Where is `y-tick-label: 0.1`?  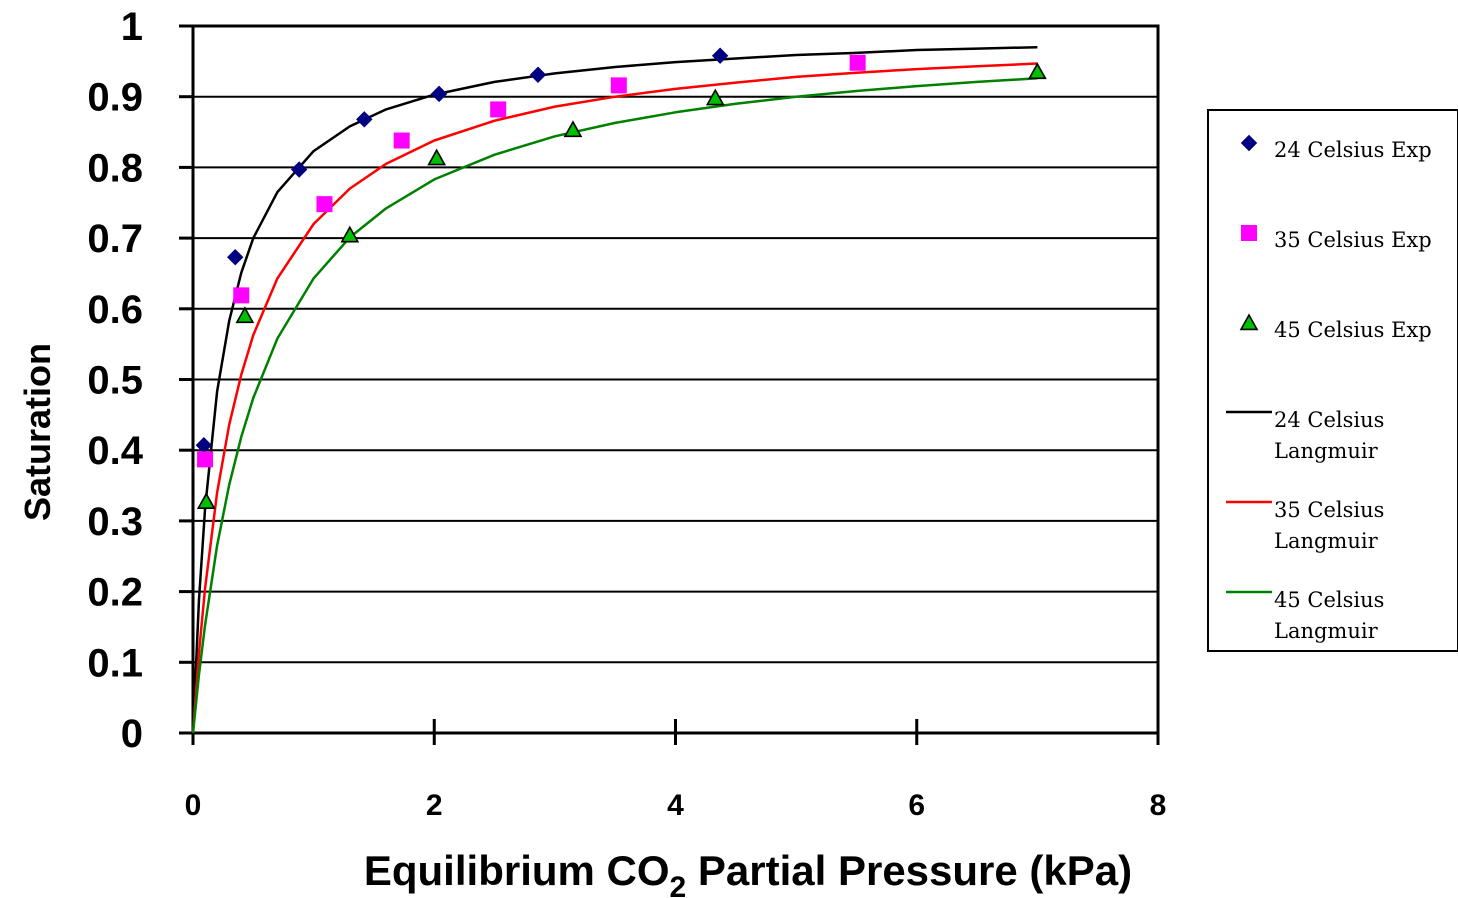
y-tick-label: 0.1 is located at coordinates (115, 663).